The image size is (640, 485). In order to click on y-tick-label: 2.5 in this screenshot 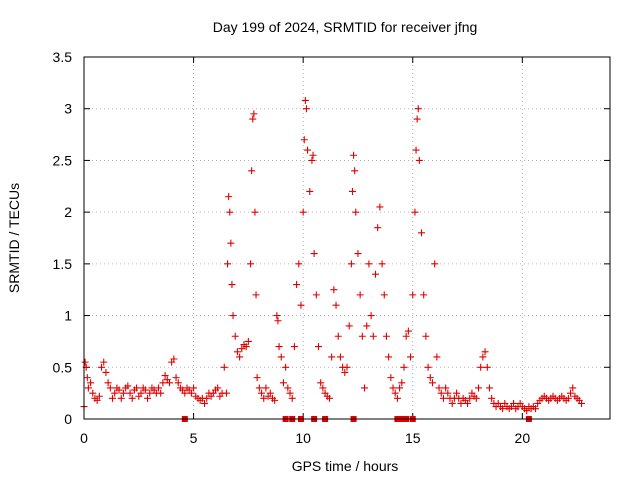, I will do `click(63, 160)`.